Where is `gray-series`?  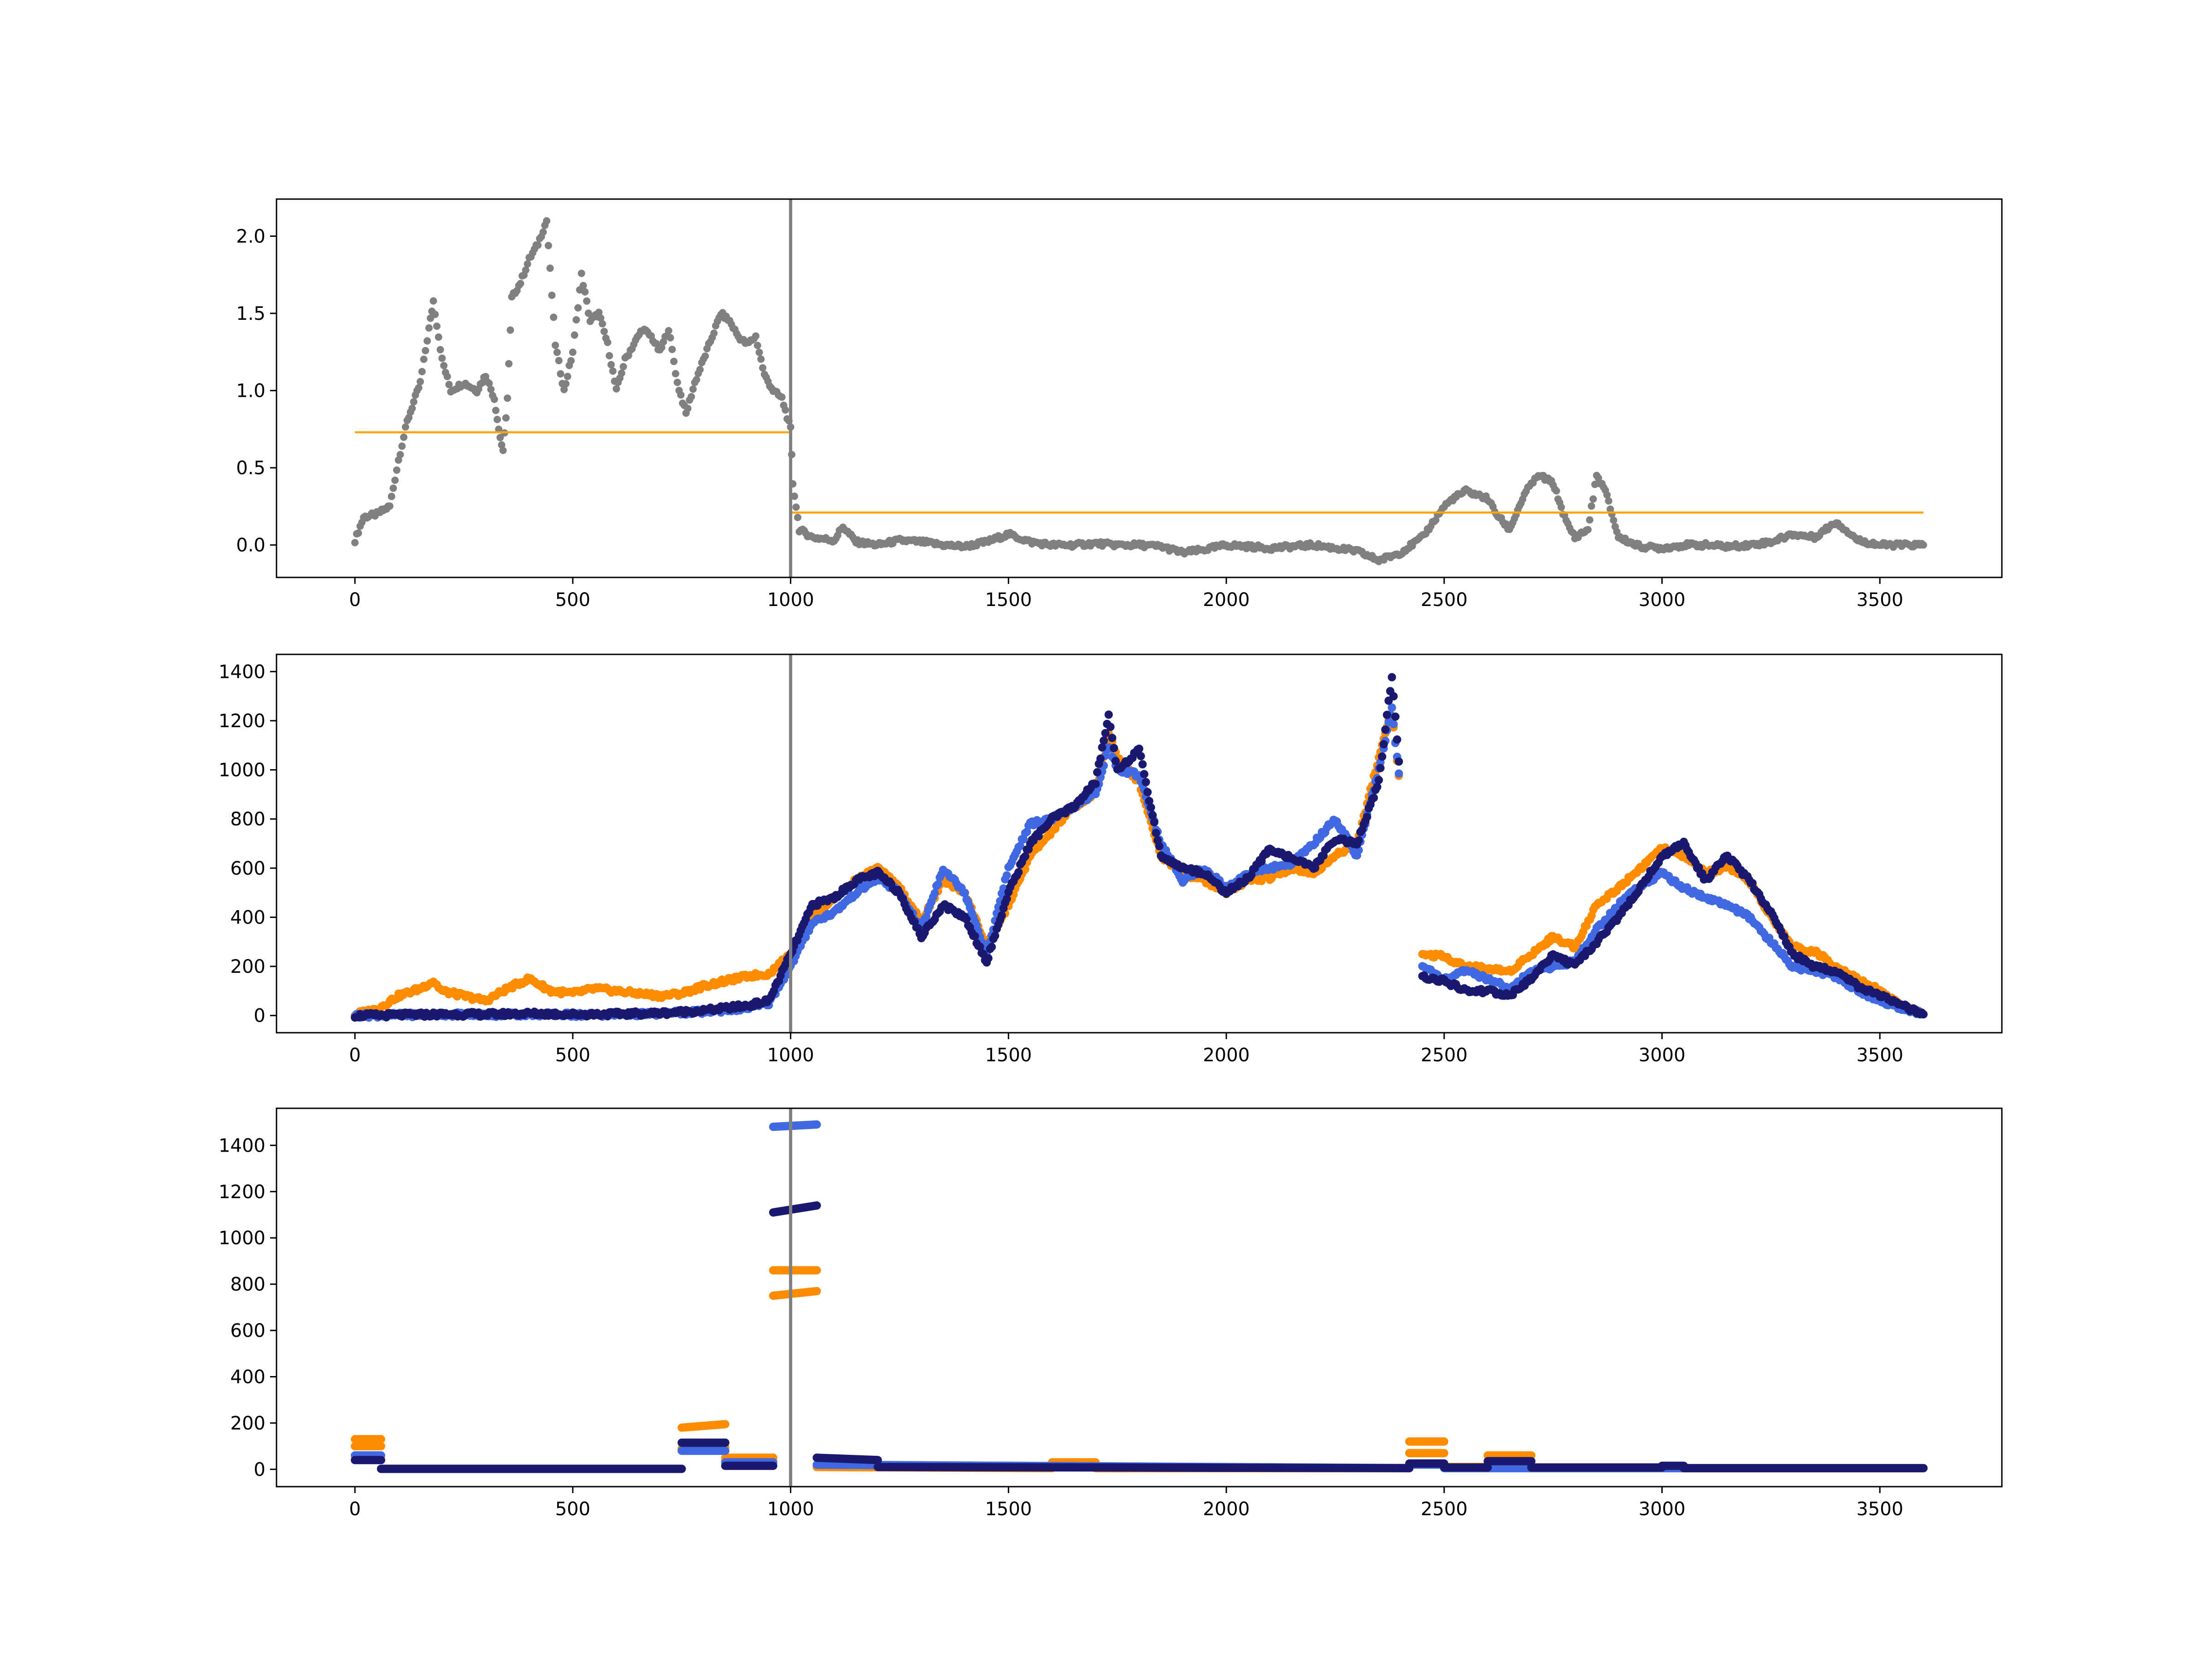
gray-series is located at coordinates (1139, 391).